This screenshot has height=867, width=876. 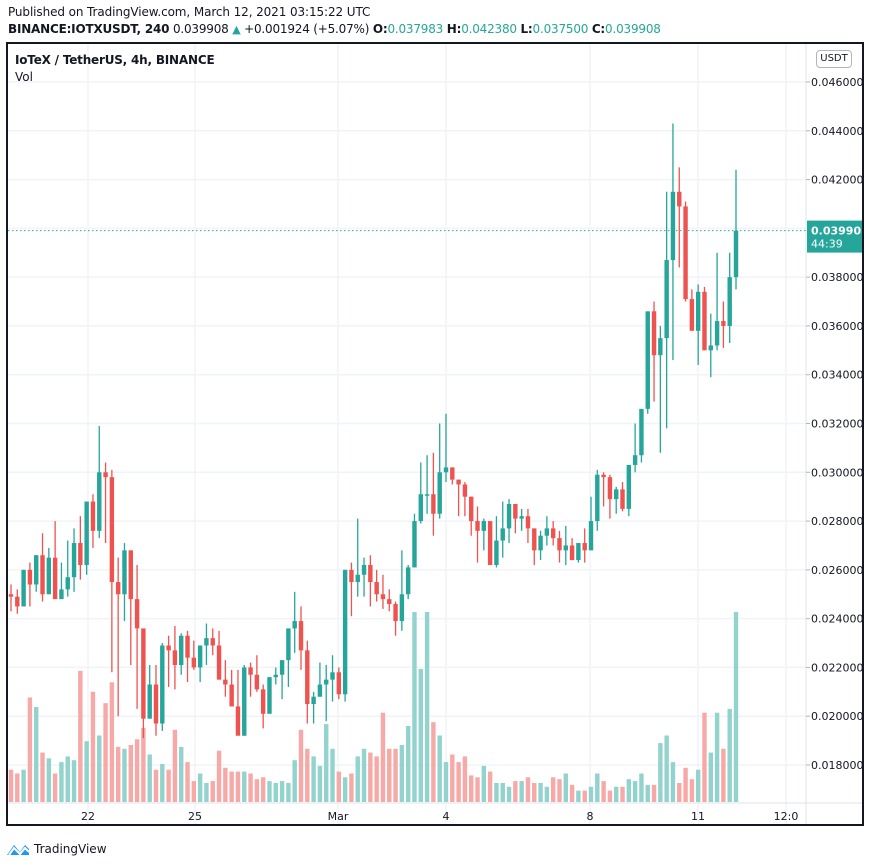 I want to click on time-tick-label: 12:0, so click(x=786, y=816).